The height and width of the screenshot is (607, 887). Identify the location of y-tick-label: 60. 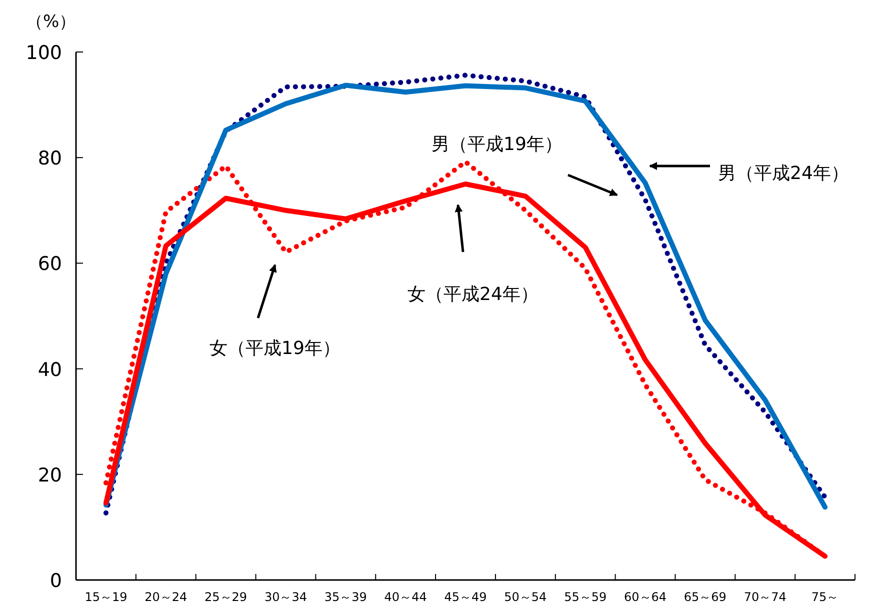
(50, 264).